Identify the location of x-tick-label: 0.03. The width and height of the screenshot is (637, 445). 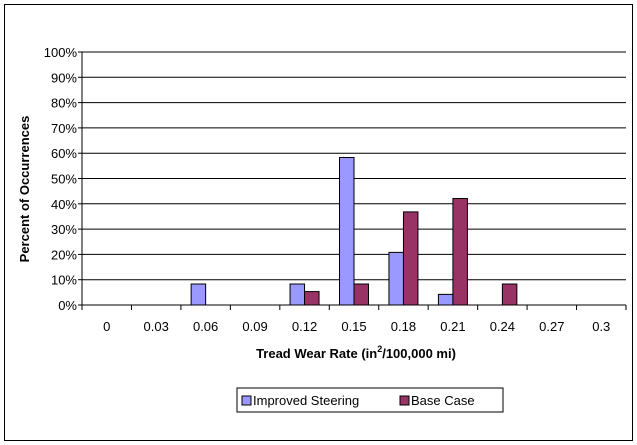
(156, 326).